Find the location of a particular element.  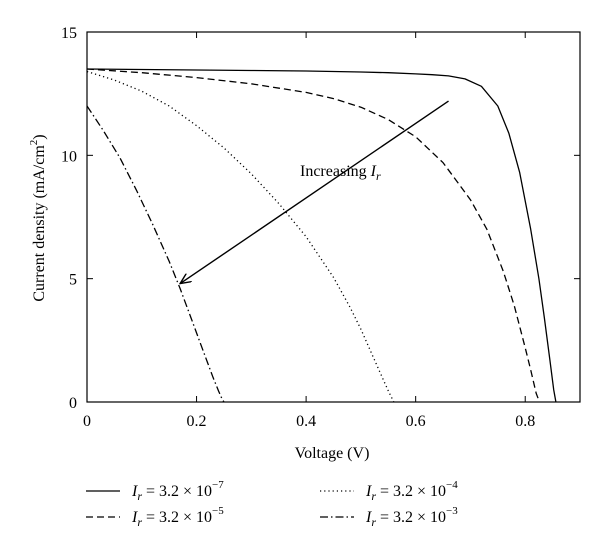

legend-label-1: Ir = 3.2 × 10−7 is located at coordinates (177, 491).